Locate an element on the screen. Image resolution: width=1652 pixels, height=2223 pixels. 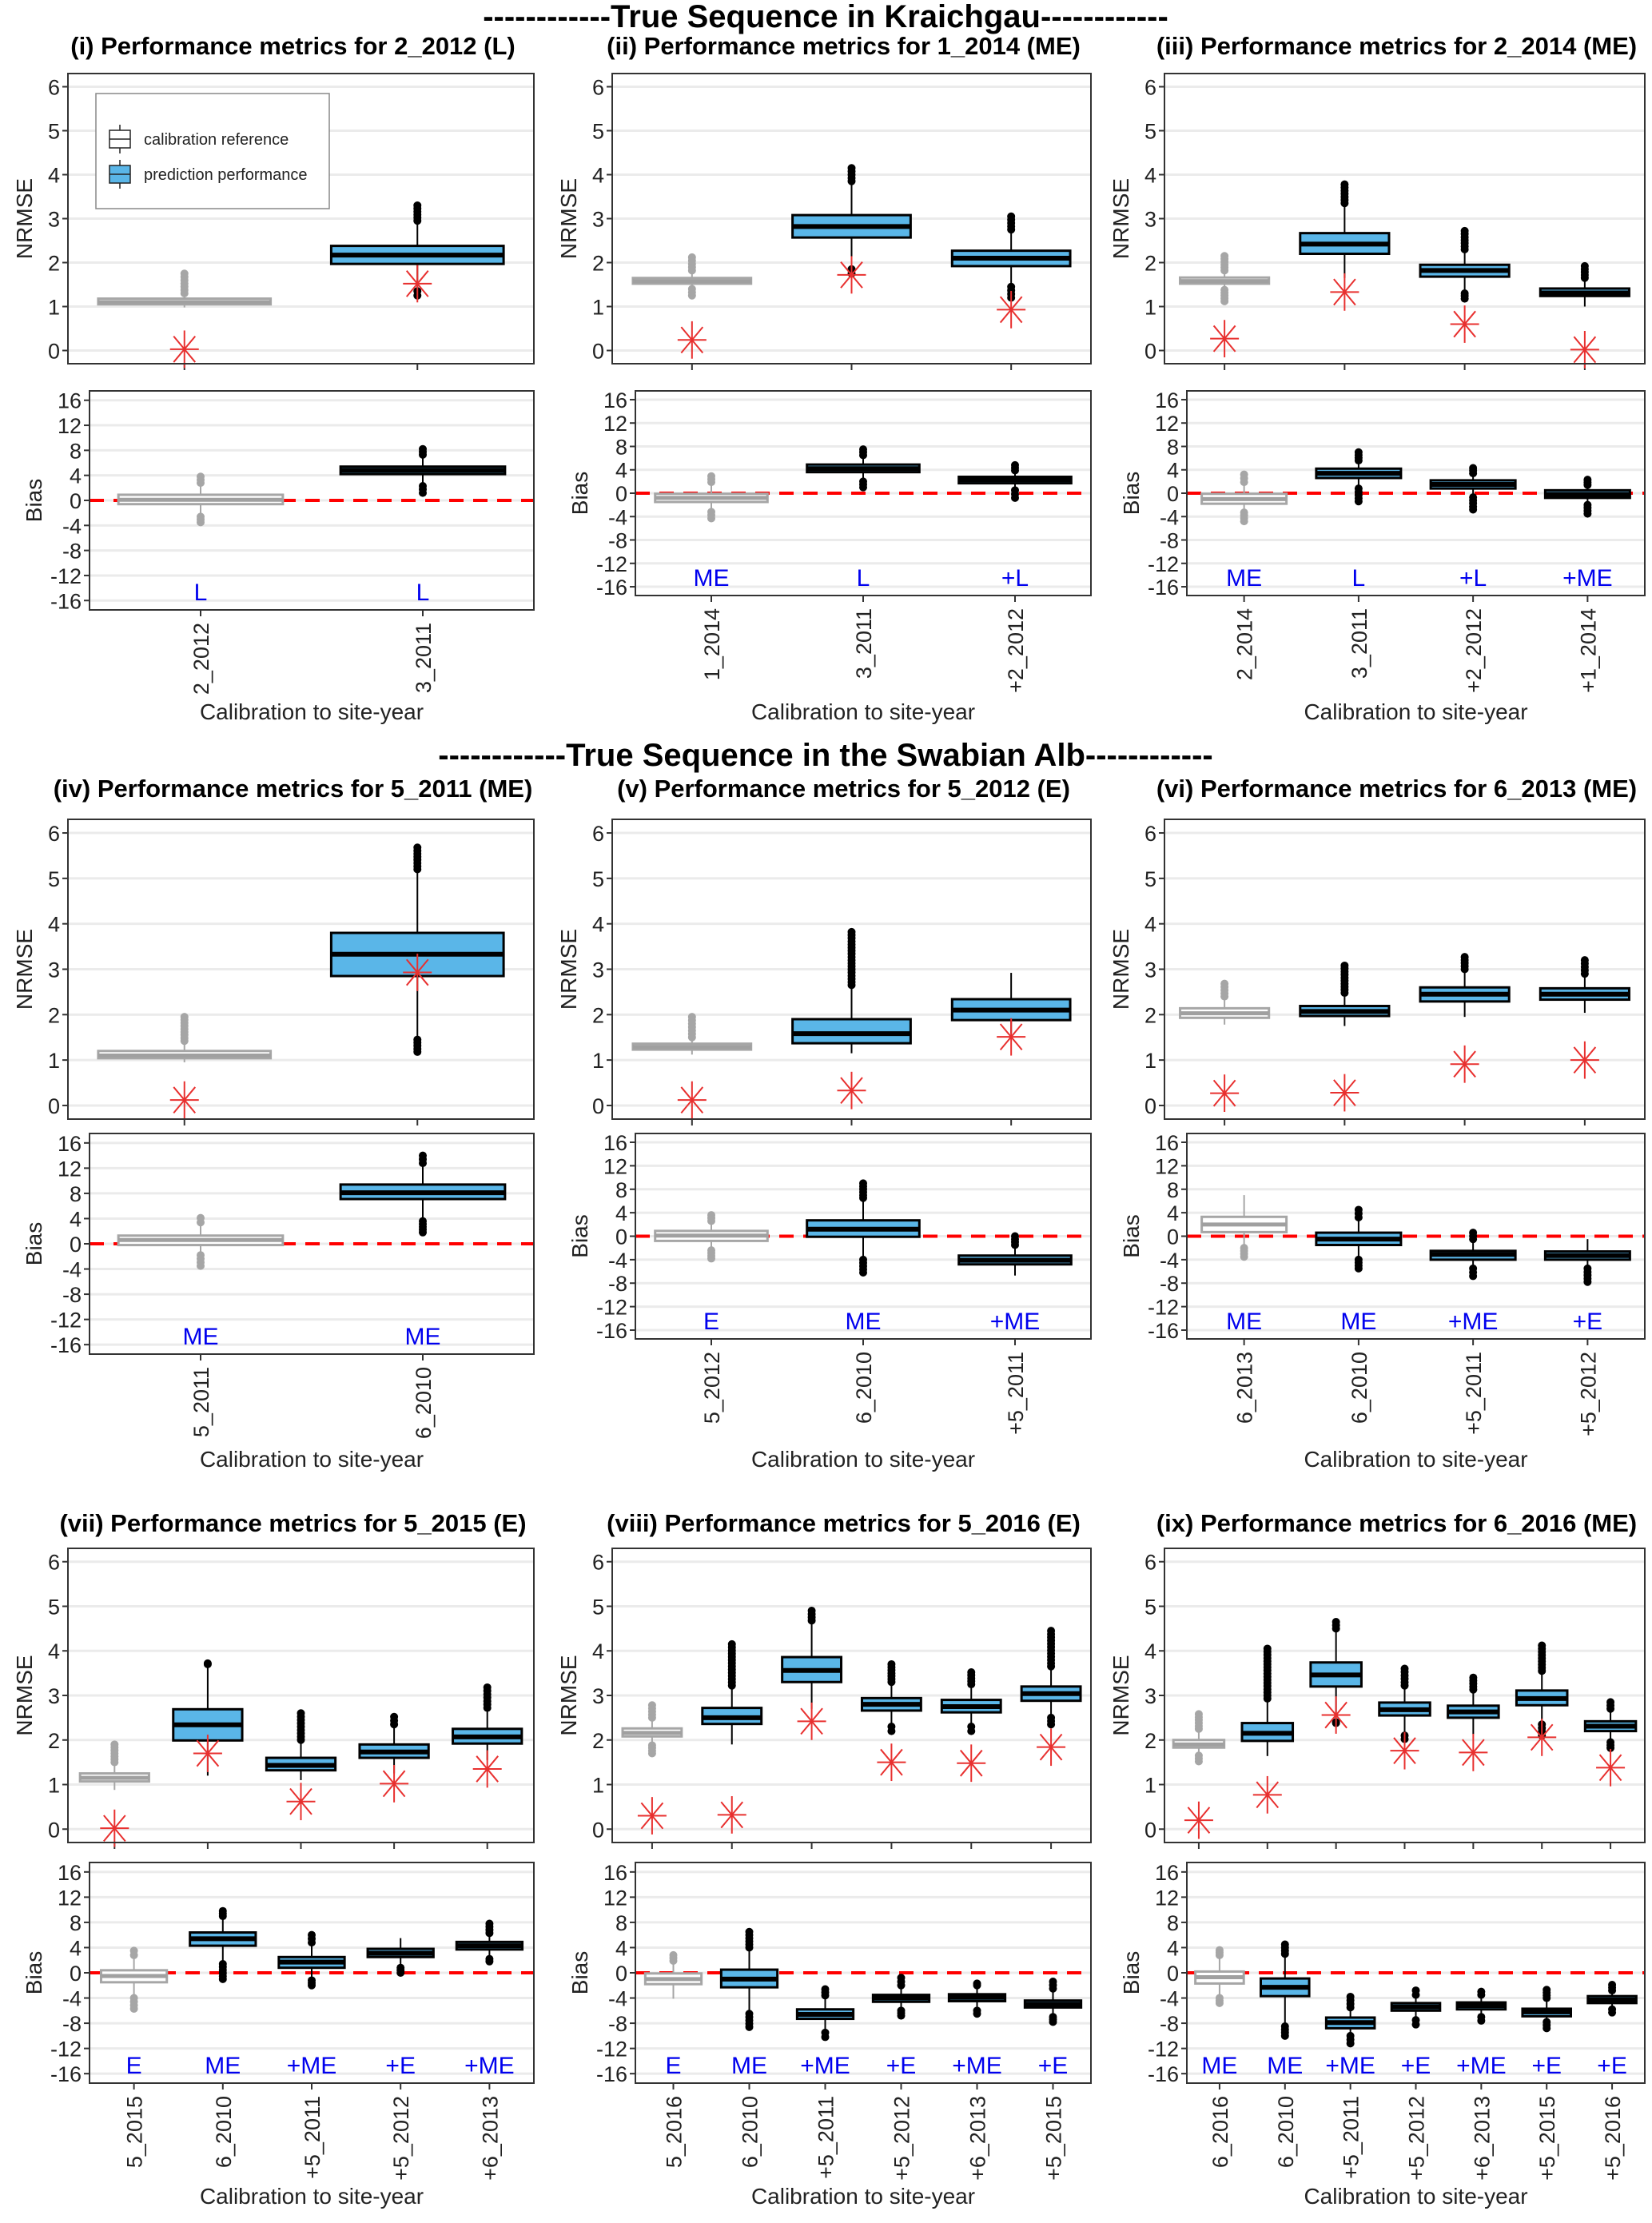
period-label: +E is located at coordinates (1588, 1322).